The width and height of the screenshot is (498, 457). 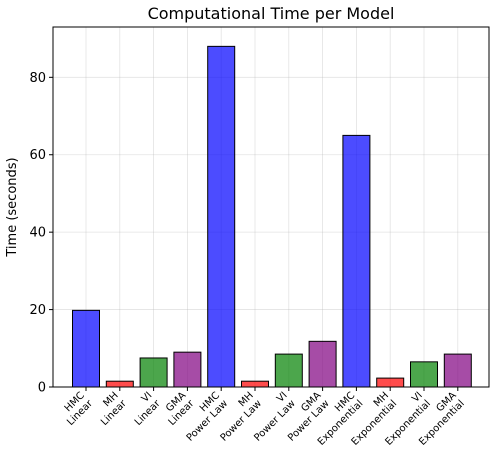 I want to click on x-tick-label: VILinear, so click(x=144, y=408).